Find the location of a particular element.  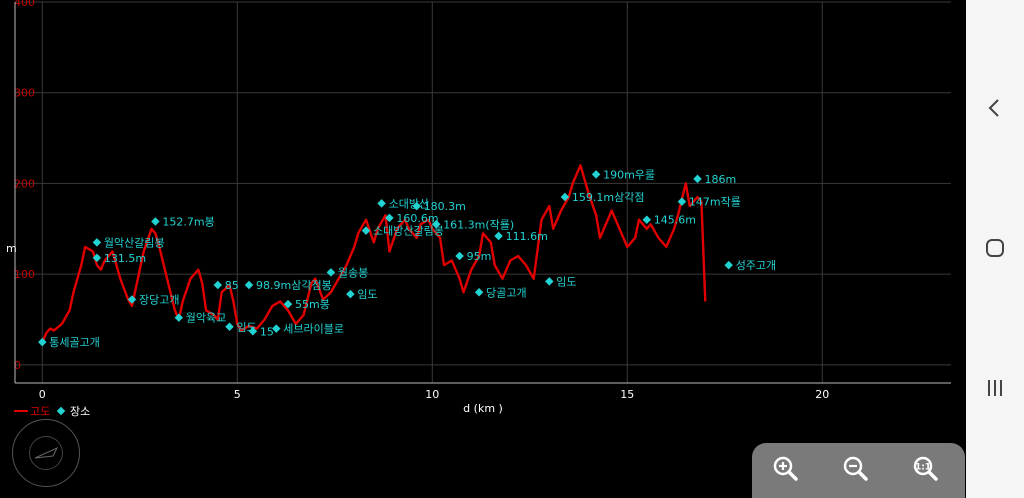

zoom-controls: 1:1 is located at coordinates (858, 470).